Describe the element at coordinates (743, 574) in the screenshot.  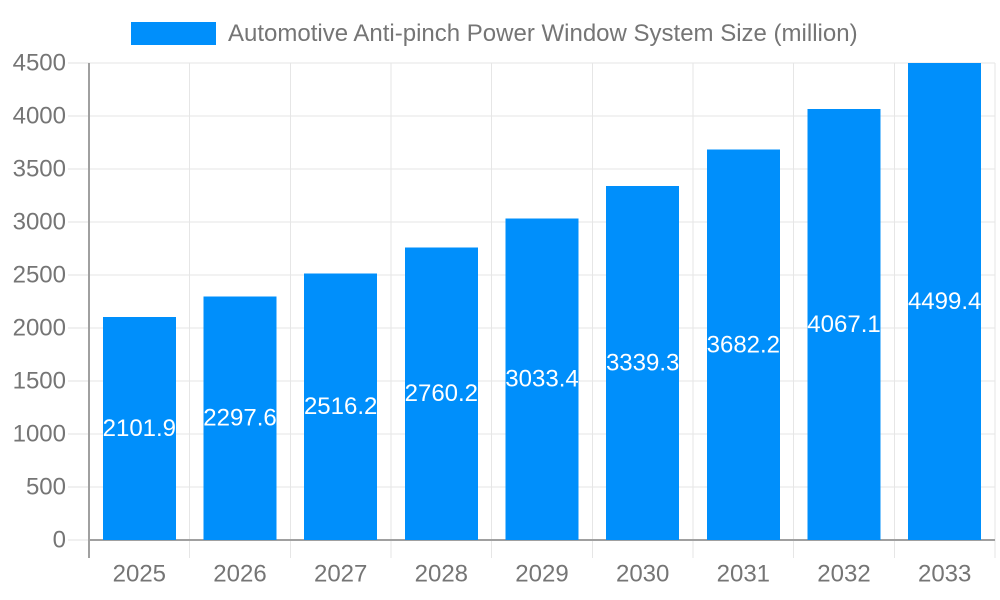
I see `x-axis-tick-label: 2031` at that location.